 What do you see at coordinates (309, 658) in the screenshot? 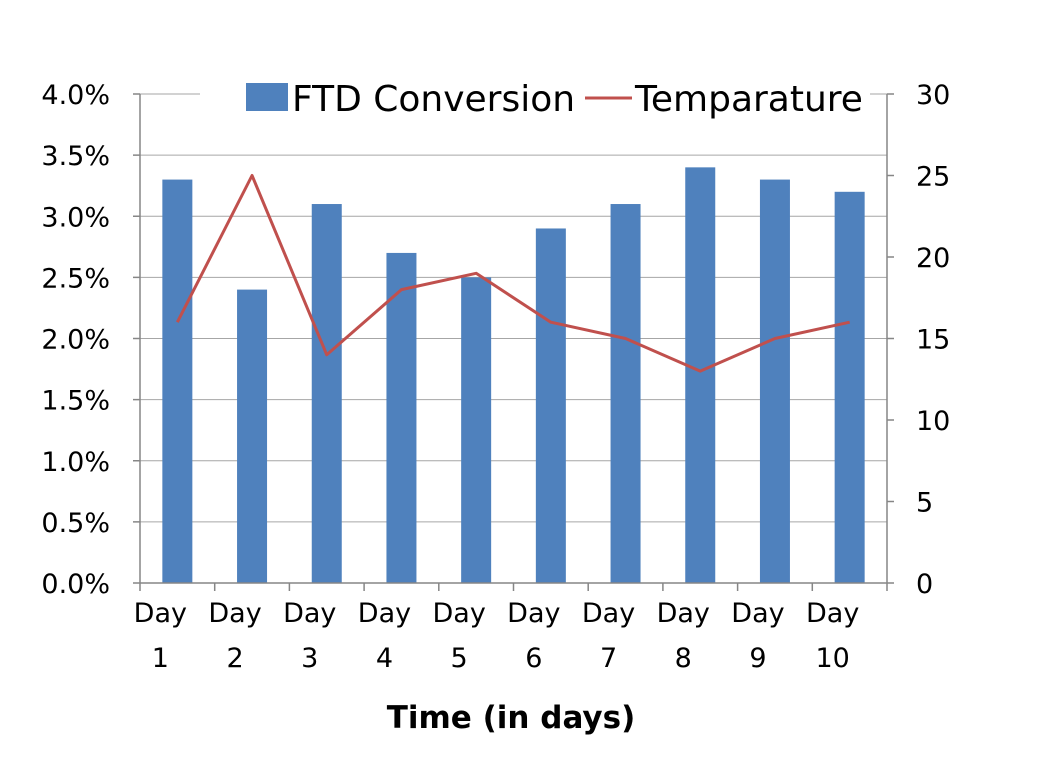
I see `x-tick-label: 3` at bounding box center [309, 658].